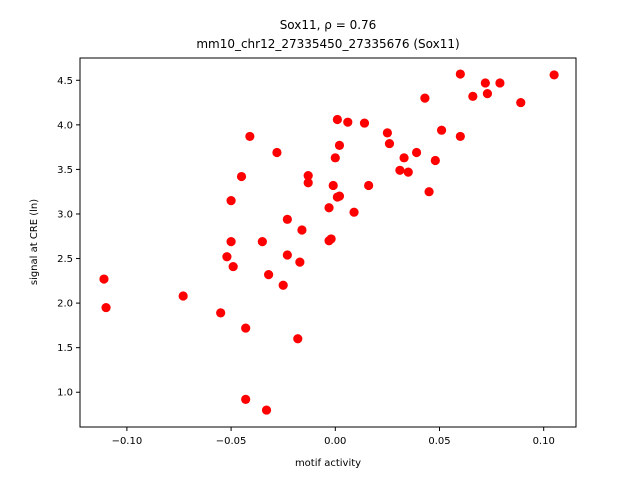 Image resolution: width=640 pixels, height=480 pixels. I want to click on x-axis-ticks: −0.10 −0.05 0.00 0.05 0.10, so click(333, 437).